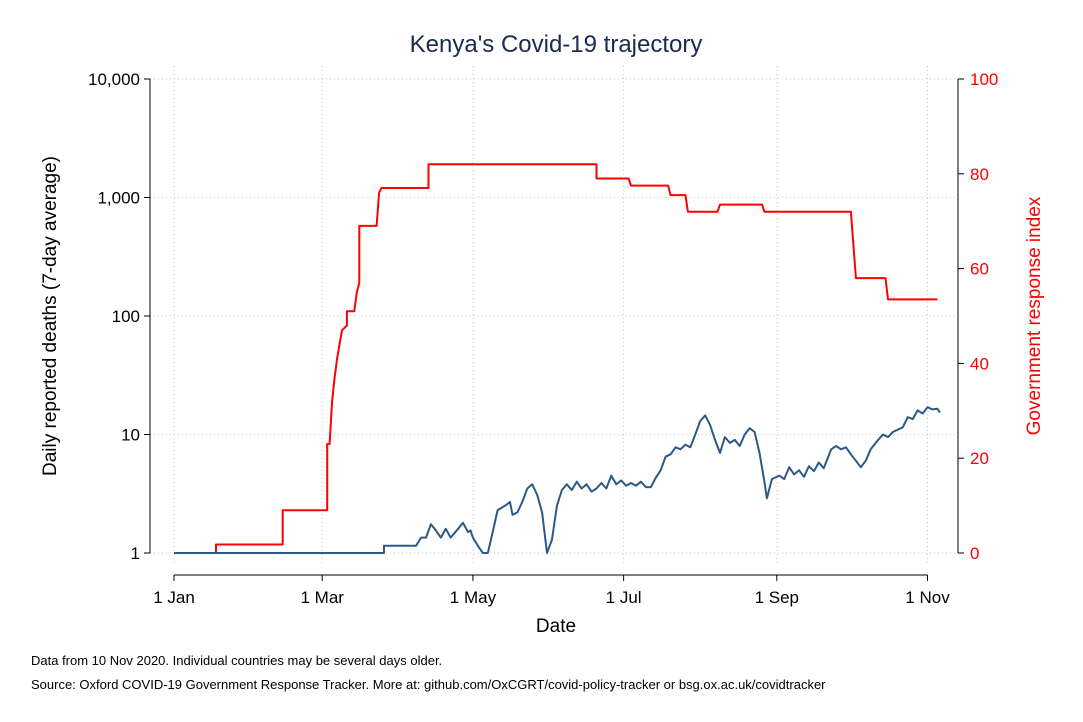 The image size is (1083, 722). Describe the element at coordinates (322, 597) in the screenshot. I see `x-tick-label-1: 1 Mar` at that location.